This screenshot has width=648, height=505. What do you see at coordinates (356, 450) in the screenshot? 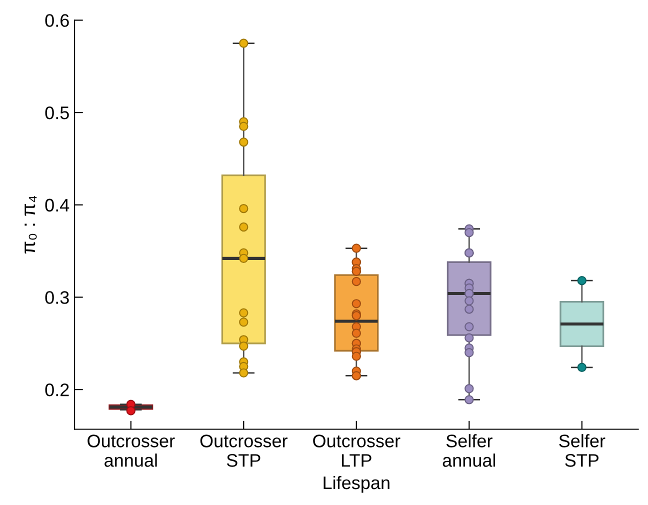
I see `x-tick-label: Outcrosser LTP` at bounding box center [356, 450].